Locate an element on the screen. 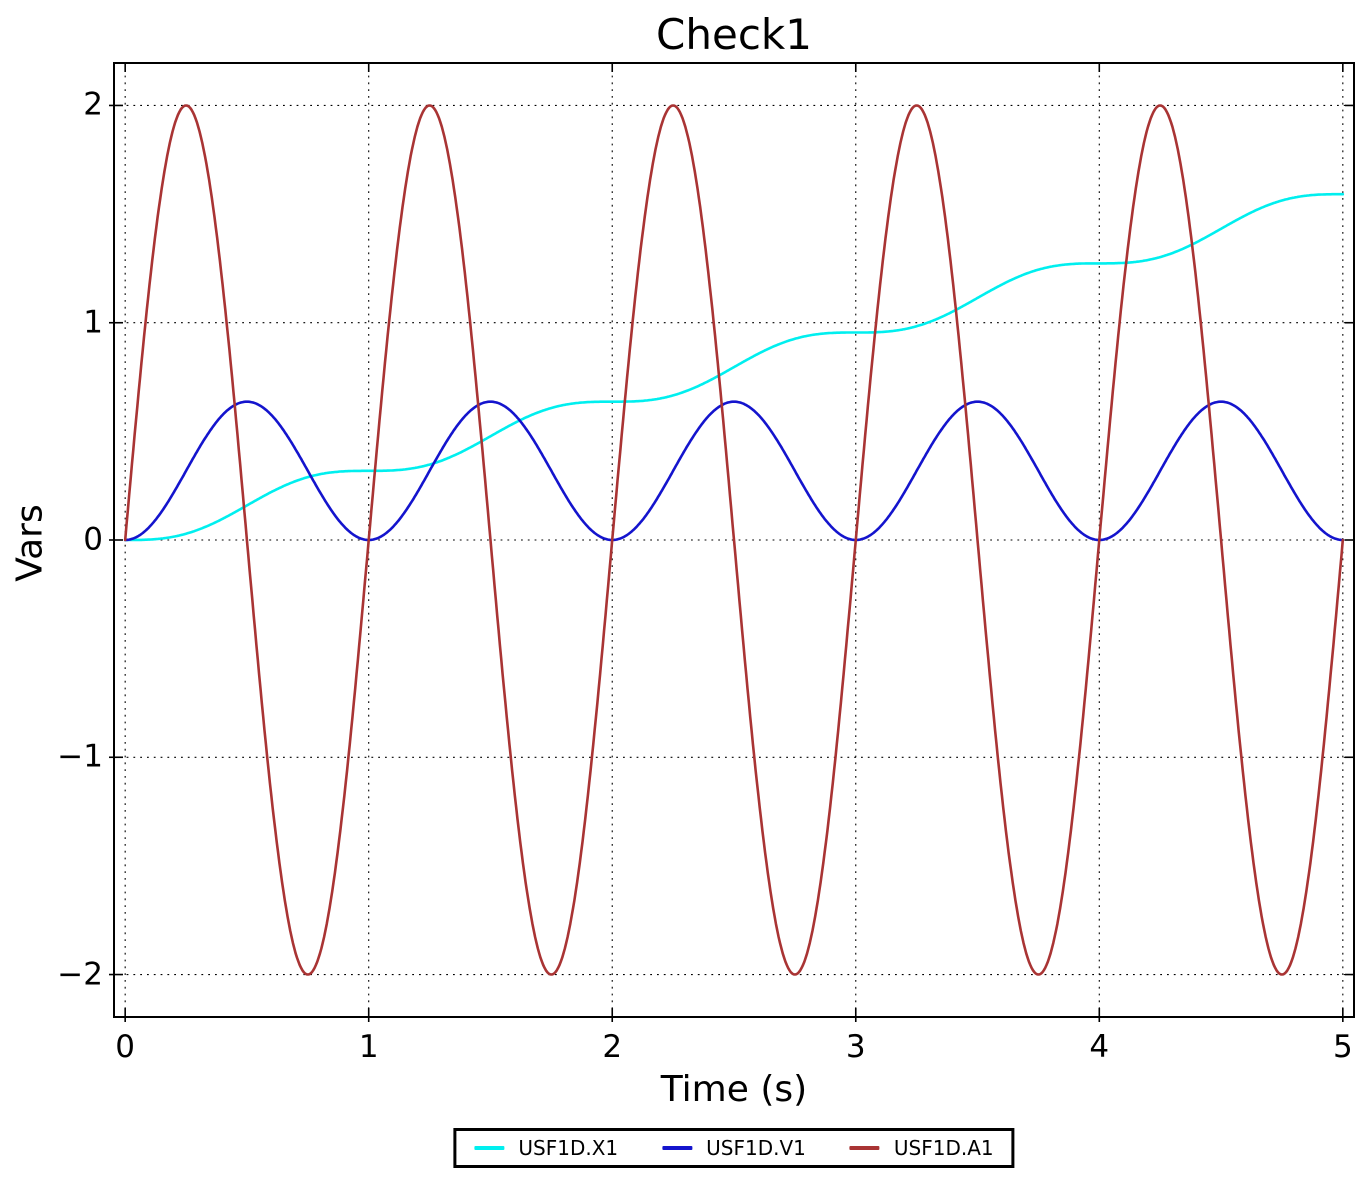  legend: USF1D.X1 USF1D.V1 USF1D.A1 is located at coordinates (734, 1148).